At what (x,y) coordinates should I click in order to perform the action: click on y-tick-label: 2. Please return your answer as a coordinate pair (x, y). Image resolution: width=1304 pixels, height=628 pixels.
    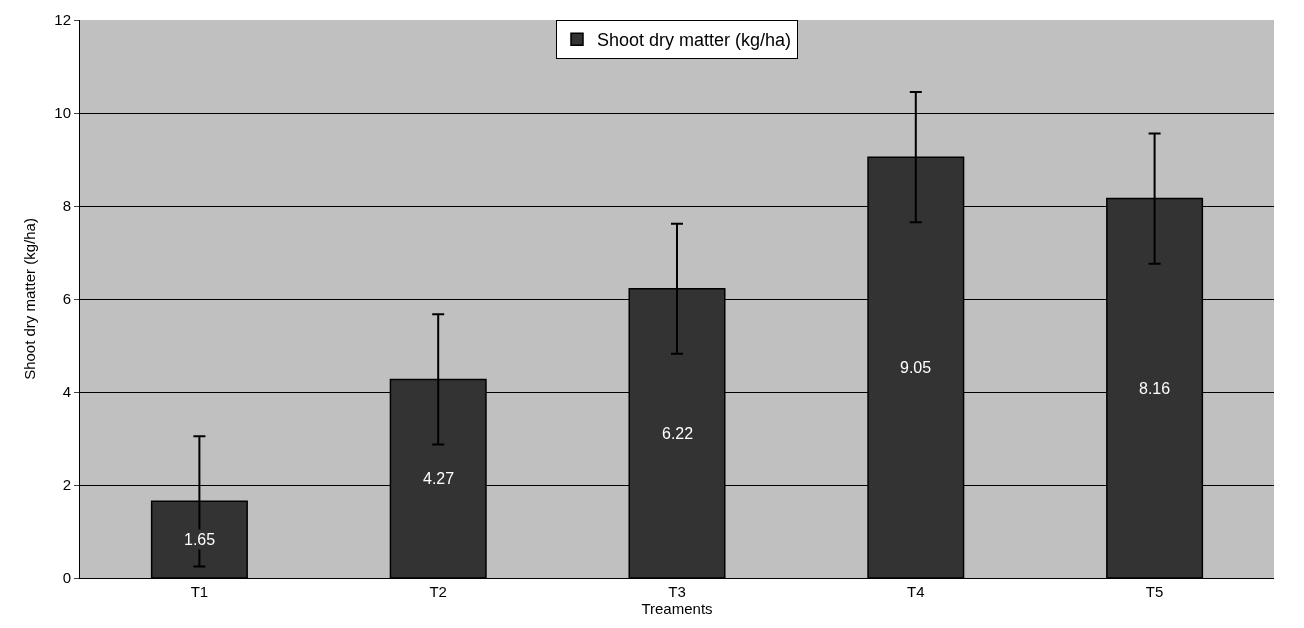
    Looking at the image, I should click on (66, 485).